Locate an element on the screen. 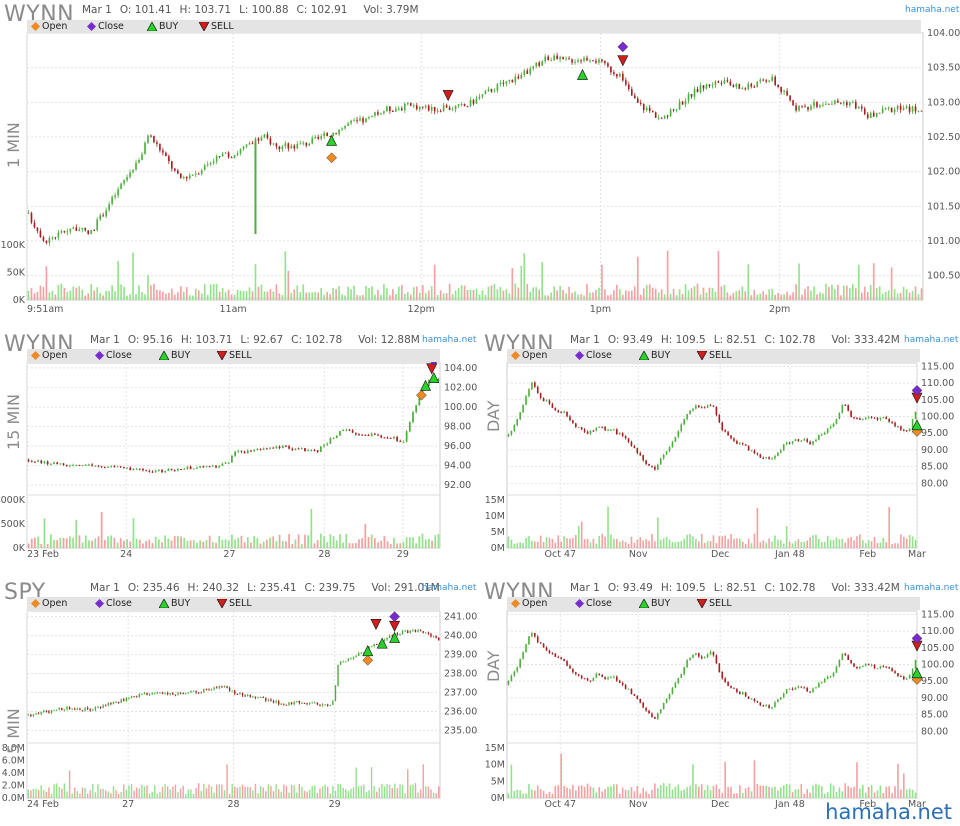 The width and height of the screenshot is (960, 826). y-tick-label: 115.00 is located at coordinates (937, 366).